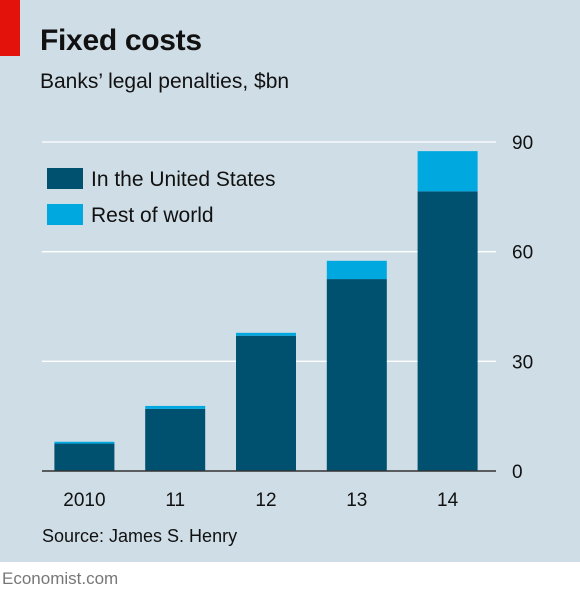 Image resolution: width=580 pixels, height=598 pixels. I want to click on source-note: Source: James S. Henry, so click(140, 536).